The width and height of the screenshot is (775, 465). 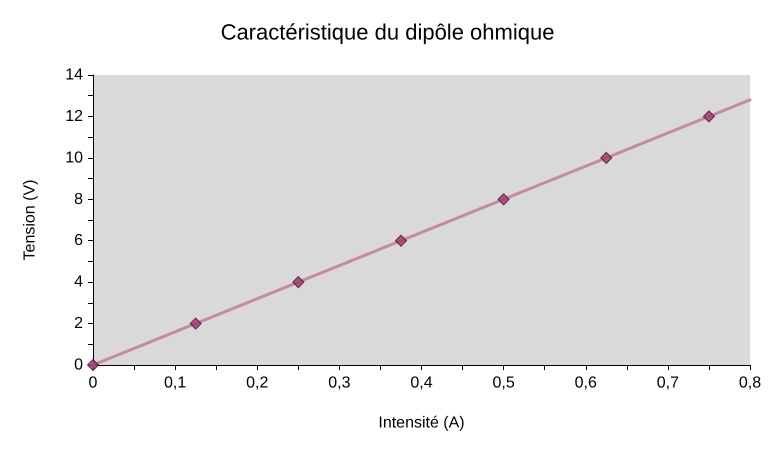 What do you see at coordinates (421, 423) in the screenshot?
I see `x-axis-title: Intensité (A)` at bounding box center [421, 423].